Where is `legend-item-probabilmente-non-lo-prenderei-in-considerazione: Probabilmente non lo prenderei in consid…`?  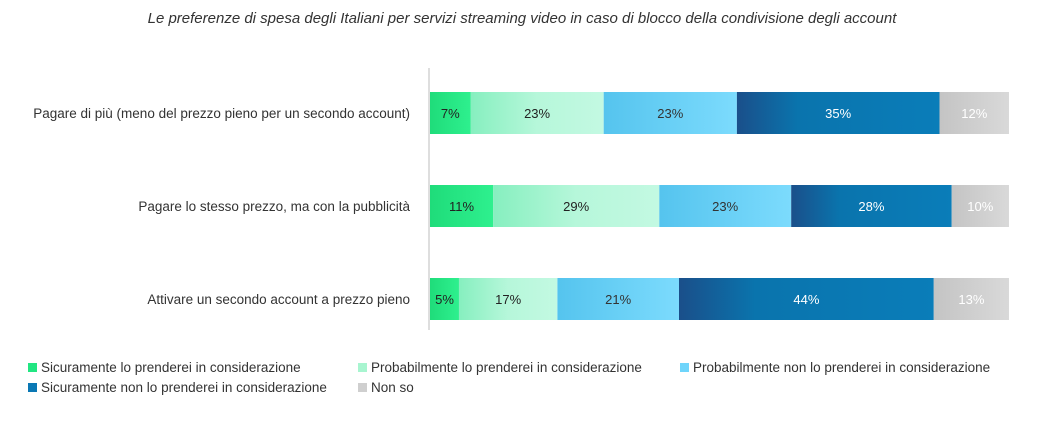
legend-item-probabilmente-non-lo-prenderei-in-considerazione: Probabilmente non lo prenderei in consid… is located at coordinates (835, 367).